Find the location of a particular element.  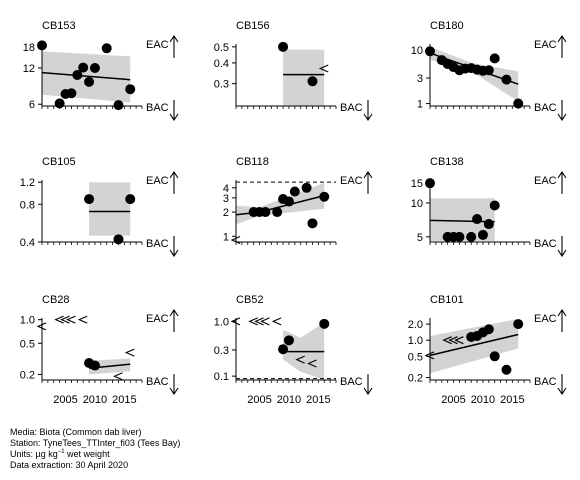

y-tick-label: 2.0 is located at coordinates (415, 325).